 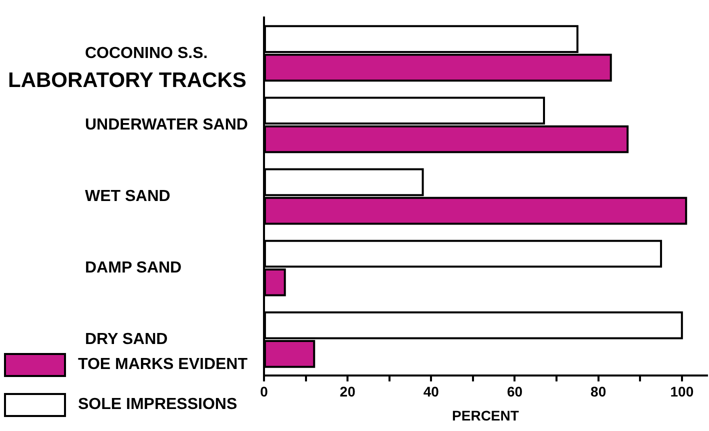 I want to click on y-tick-label: DRY SAND, so click(x=126, y=339).